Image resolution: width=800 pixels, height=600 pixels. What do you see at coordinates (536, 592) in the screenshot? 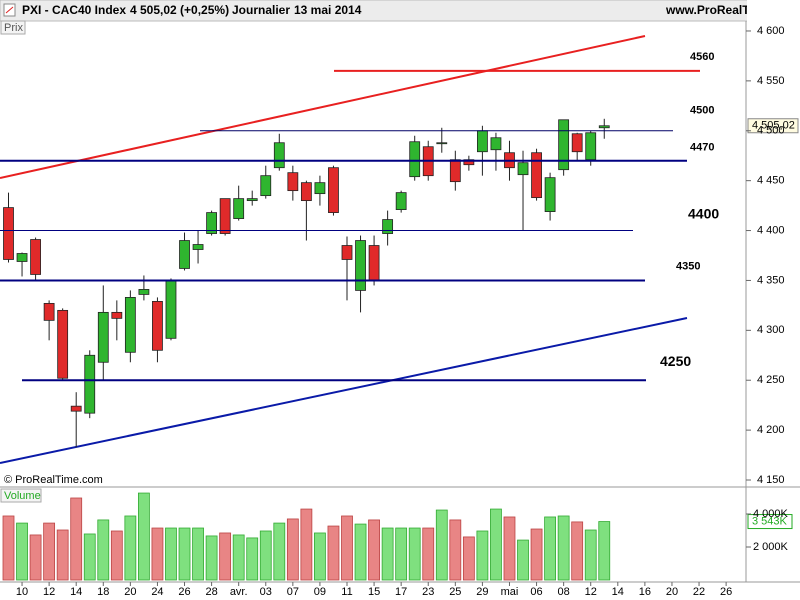
I see `x-tick-label: 06` at bounding box center [536, 592].